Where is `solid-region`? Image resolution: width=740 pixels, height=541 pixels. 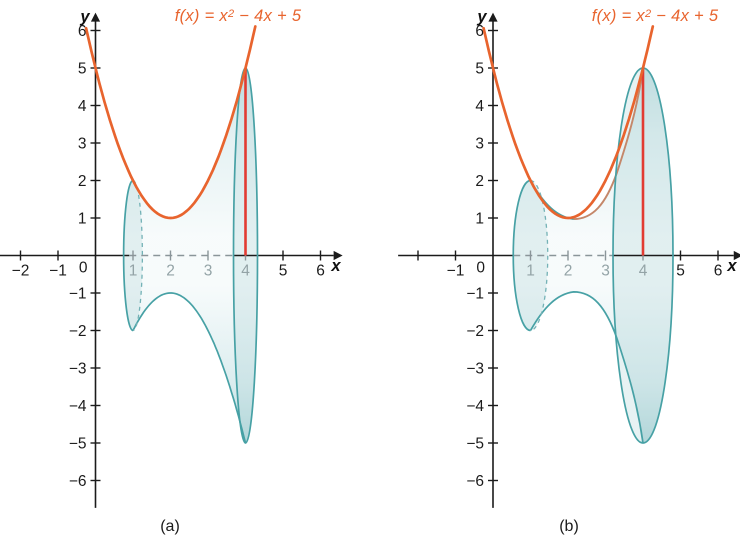
solid-region is located at coordinates (593, 255).